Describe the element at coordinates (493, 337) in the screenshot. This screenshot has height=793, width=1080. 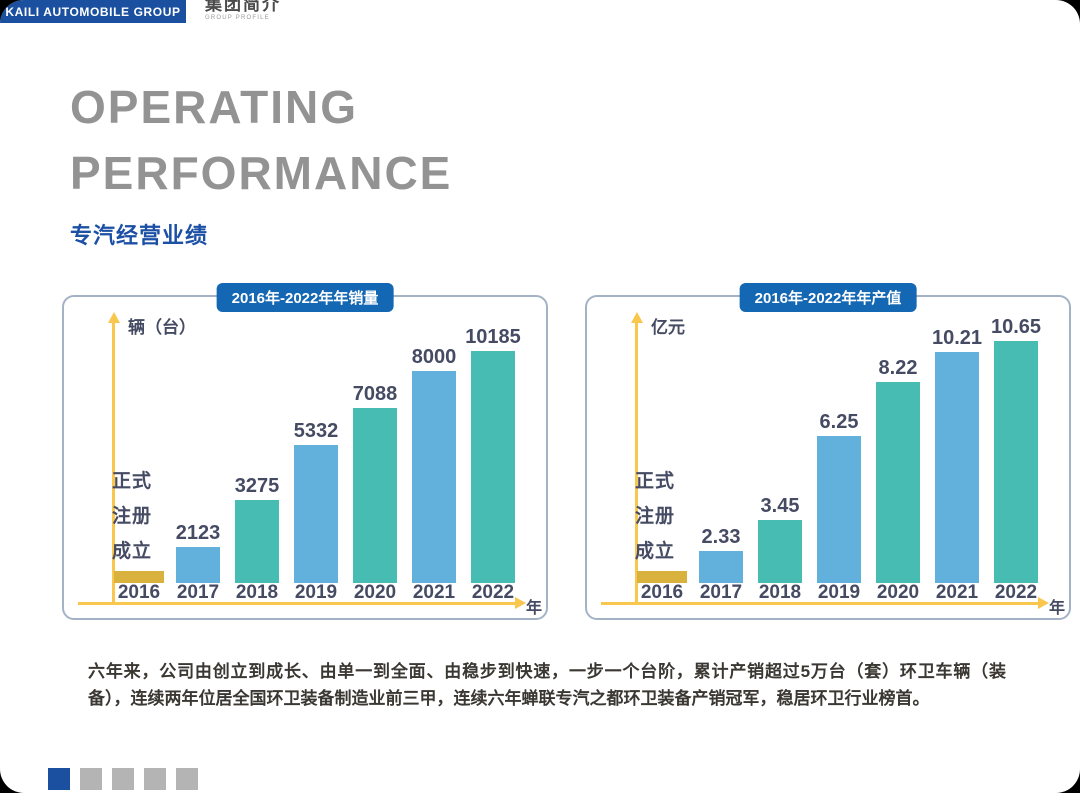
I see `bar-value-label: 10185` at that location.